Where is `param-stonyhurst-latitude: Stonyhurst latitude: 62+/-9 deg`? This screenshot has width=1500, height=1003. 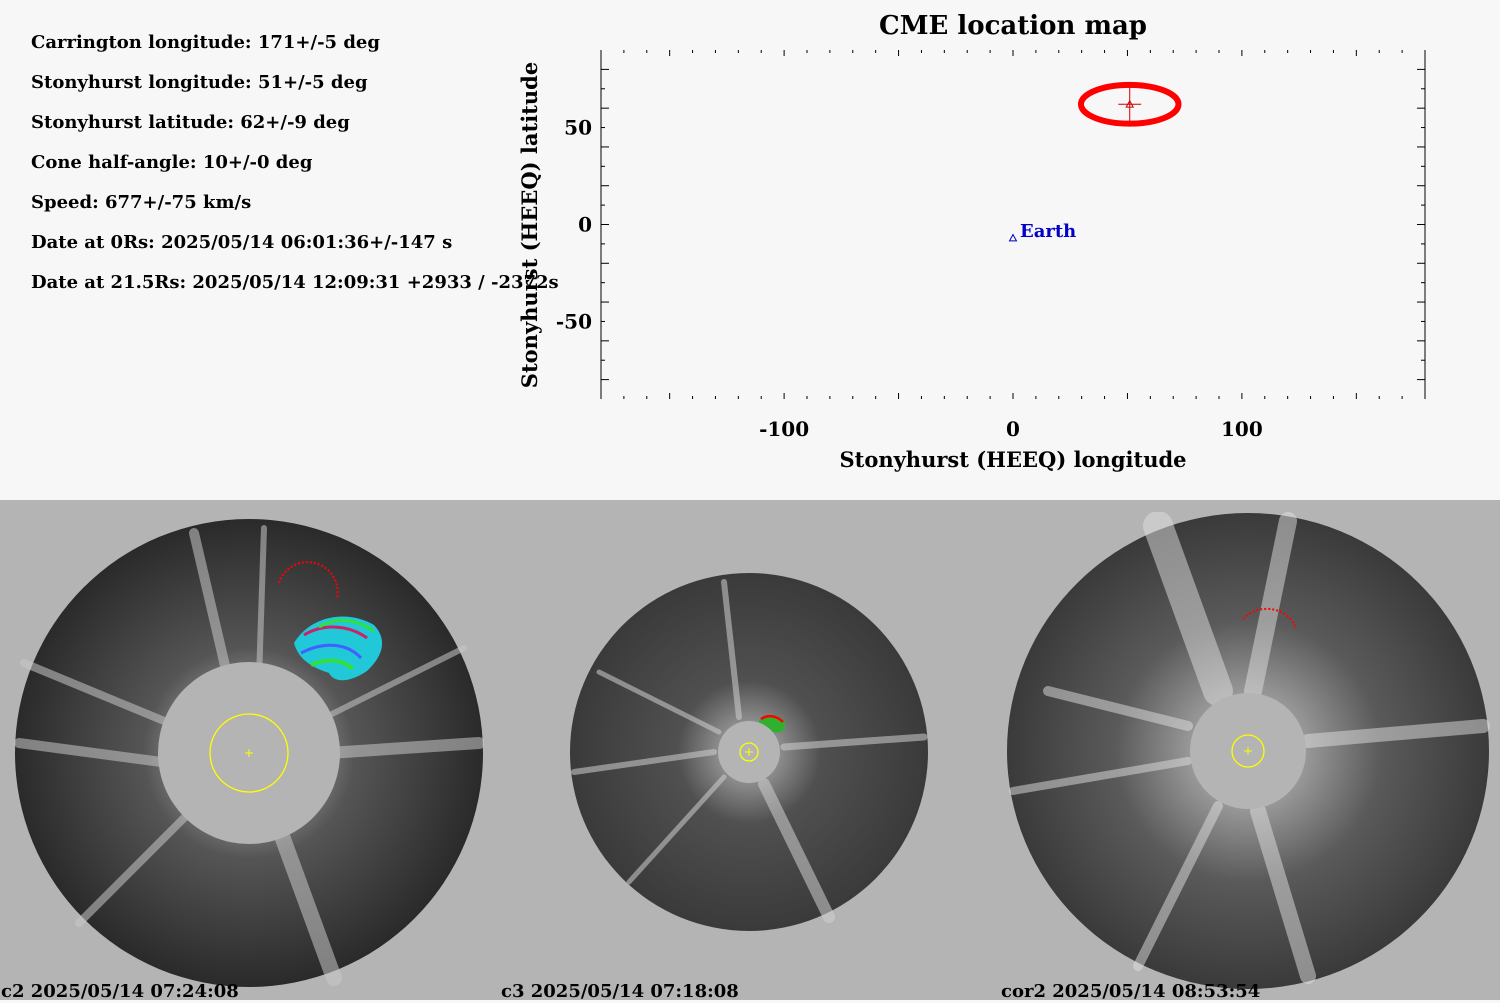
param-stonyhurst-latitude: Stonyhurst latitude: 62+/-9 deg is located at coordinates (190, 122).